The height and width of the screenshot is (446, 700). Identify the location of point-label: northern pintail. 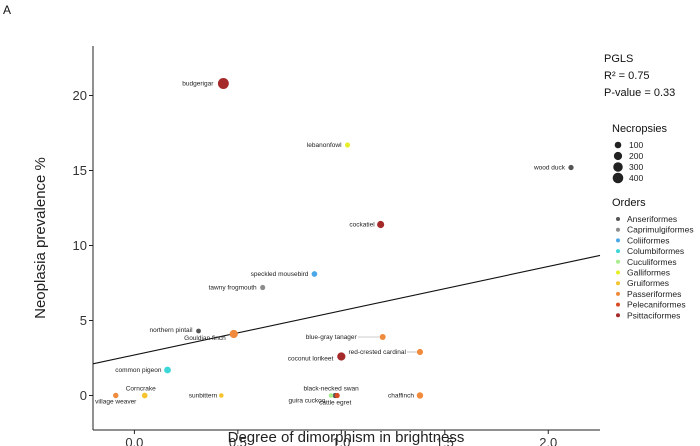
(172, 330).